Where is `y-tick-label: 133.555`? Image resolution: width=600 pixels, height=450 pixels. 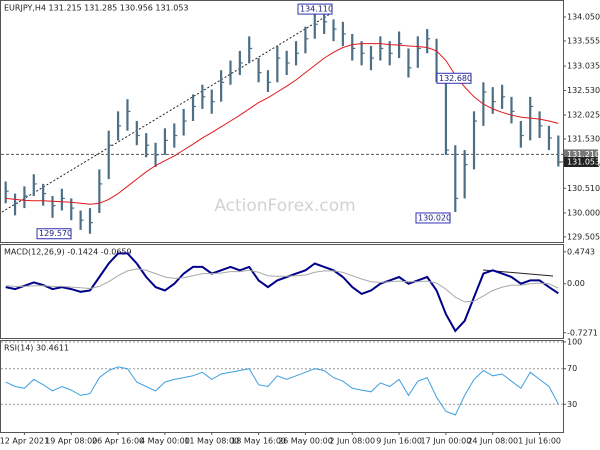 y-tick-label: 133.555 is located at coordinates (583, 40).